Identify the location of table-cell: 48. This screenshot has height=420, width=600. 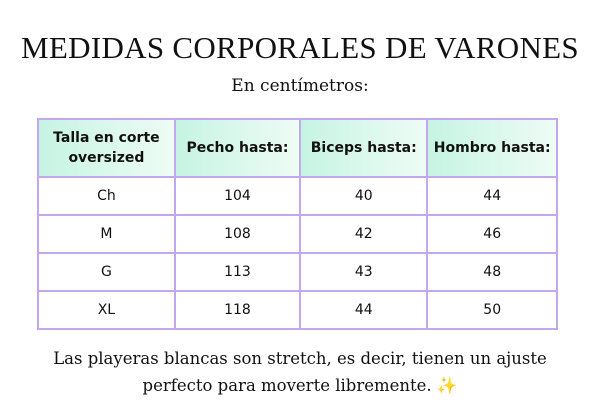
(492, 272).